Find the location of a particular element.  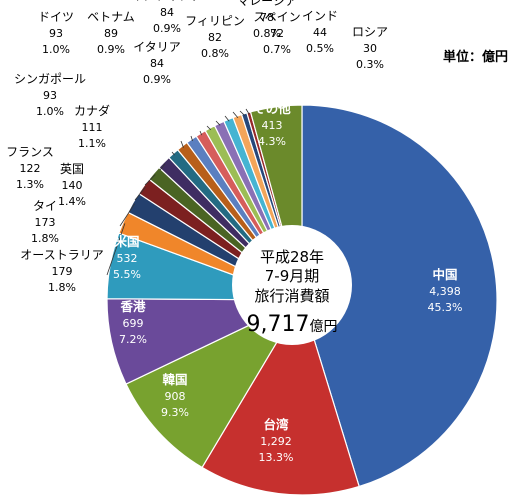

slice-label-name: マレーシア is located at coordinates (267, 4).